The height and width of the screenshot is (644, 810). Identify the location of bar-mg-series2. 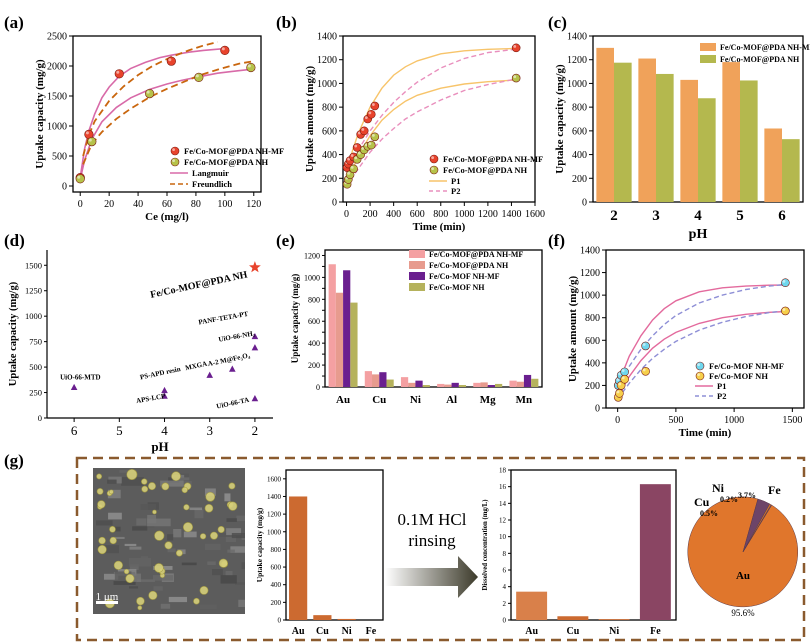
(491, 386).